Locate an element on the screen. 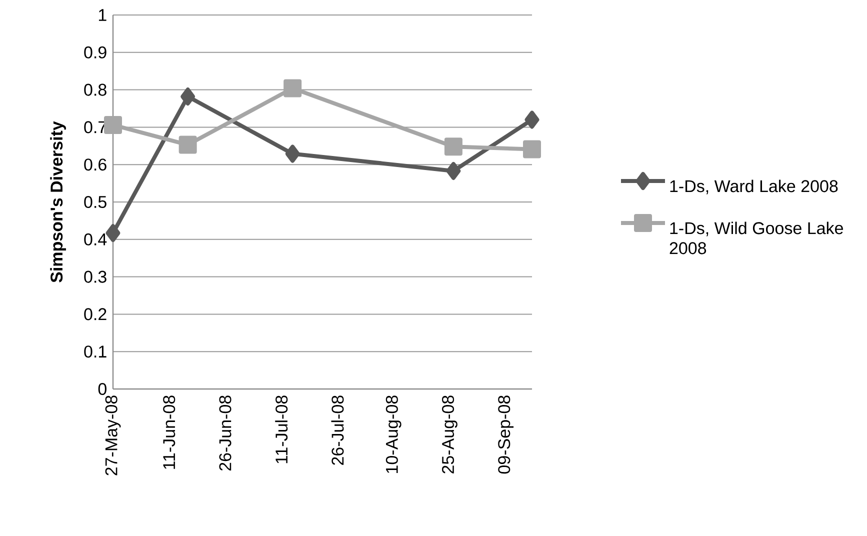  x-tick-label: 10-Aug-08 is located at coordinates (394, 434).